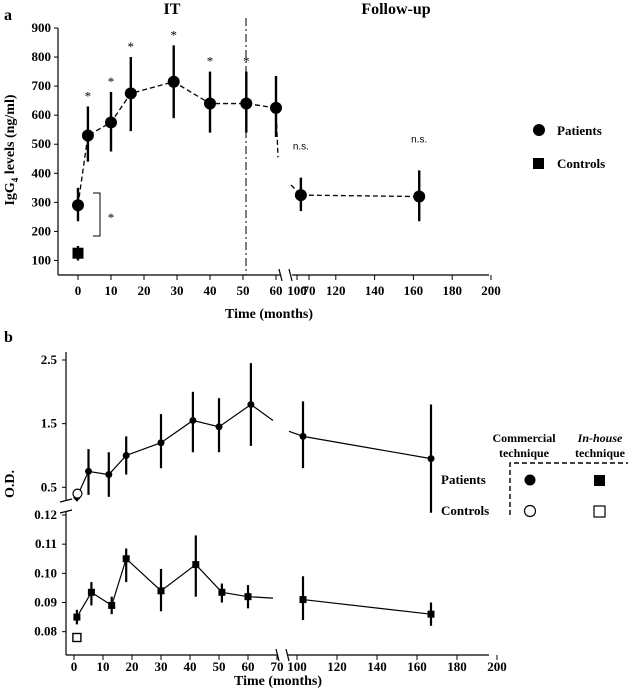 The width and height of the screenshot is (638, 690). I want to click on x-tick-label-b: 100, so click(297, 666).